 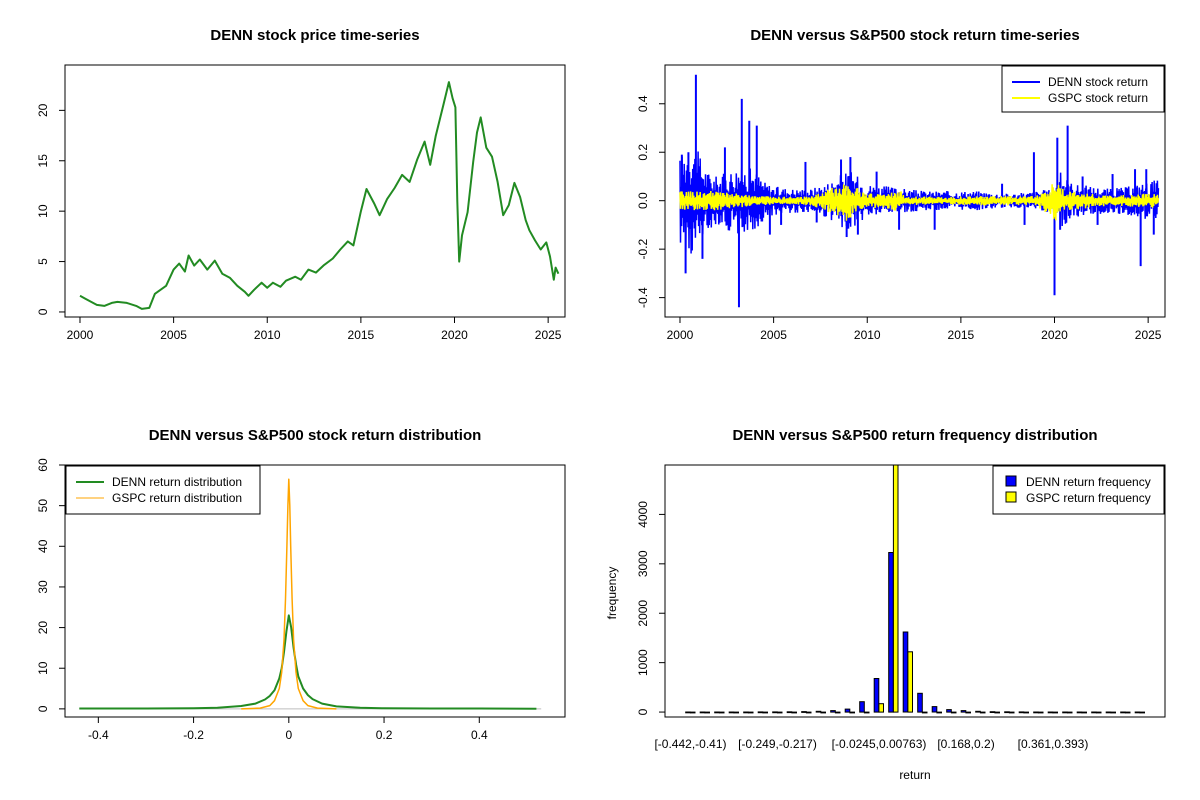 What do you see at coordinates (1053, 744) in the screenshot?
I see `x-tick-label: [0.361,0.393)` at bounding box center [1053, 744].